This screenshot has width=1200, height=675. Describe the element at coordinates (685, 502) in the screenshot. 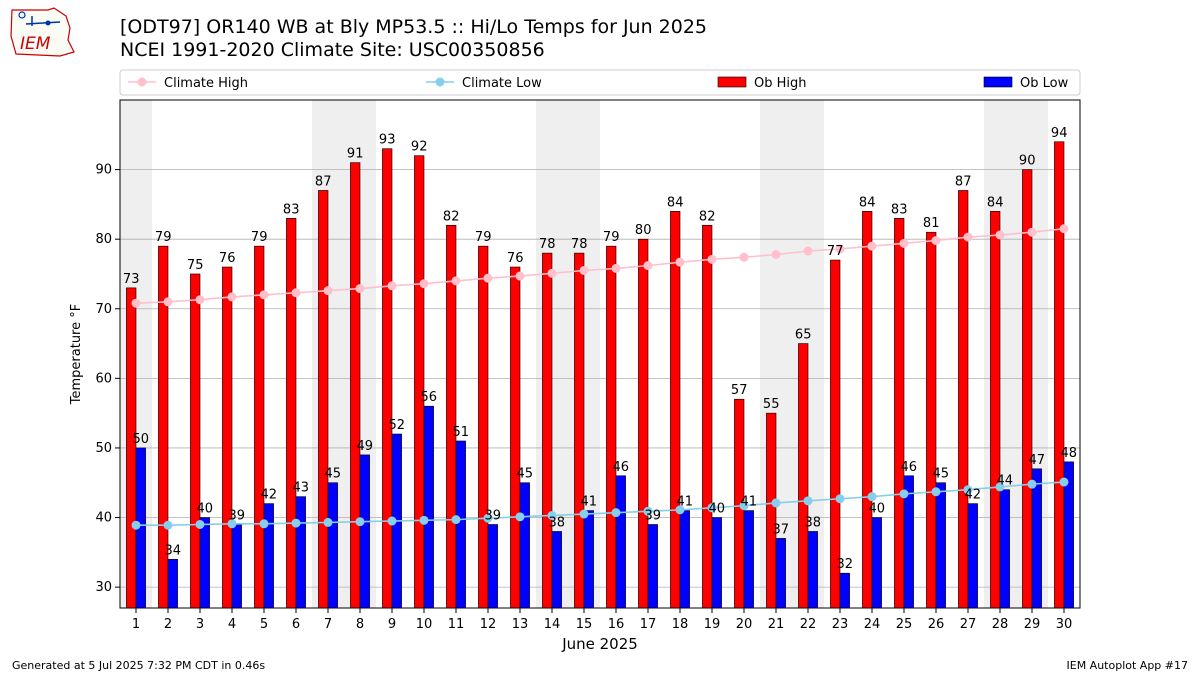

I see `label-ob-low-day-18: 41` at that location.